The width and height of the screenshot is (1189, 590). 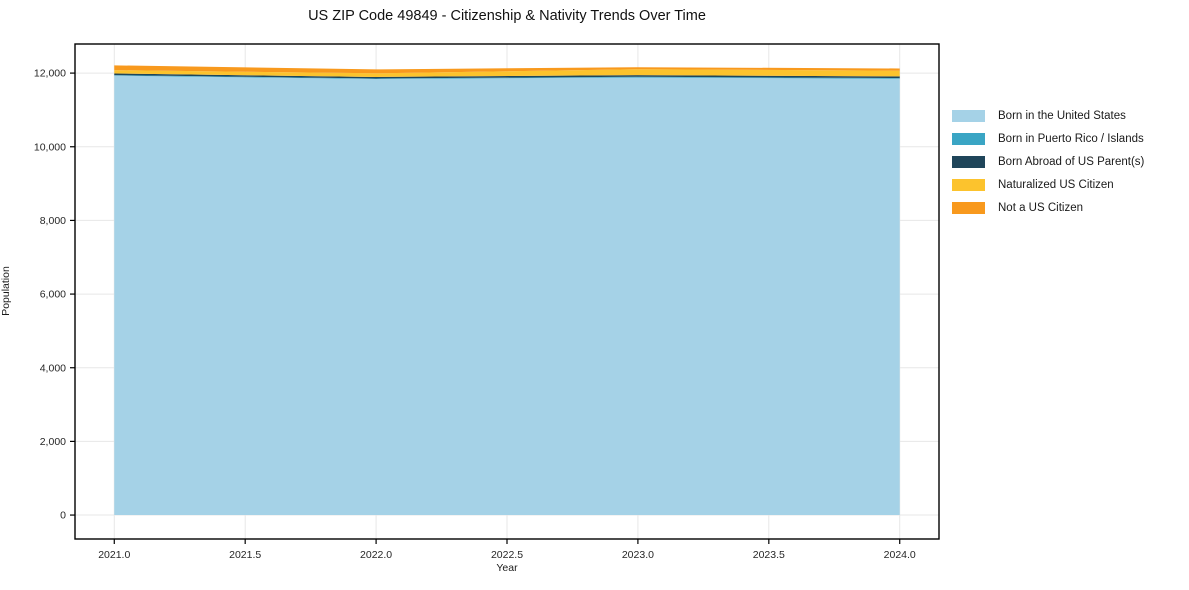 I want to click on legend-label: Born Abroad of US Parent(s), so click(x=1071, y=161).